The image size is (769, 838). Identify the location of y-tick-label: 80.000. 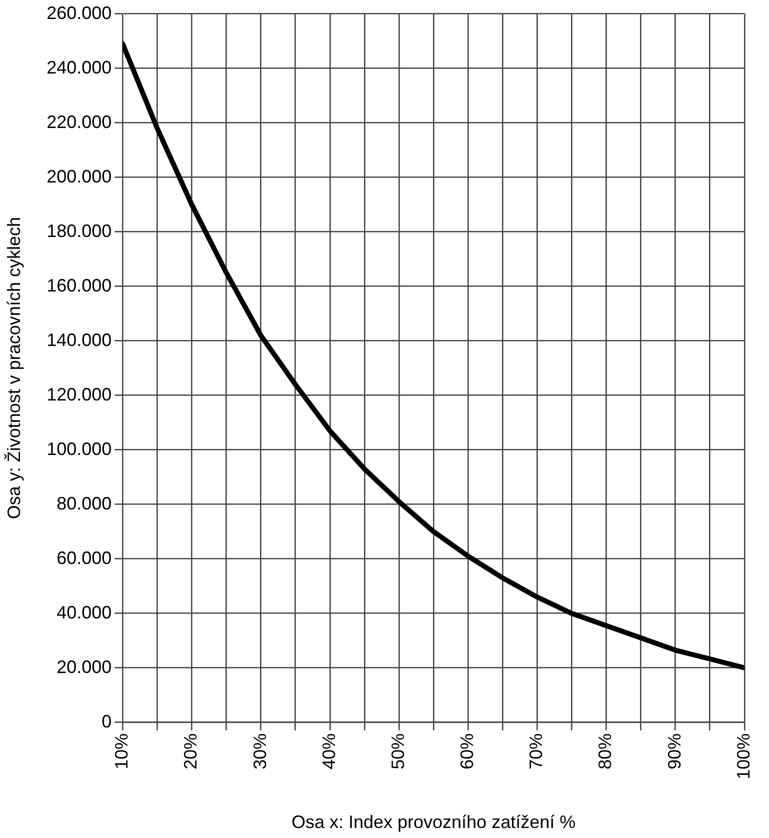
(84, 503).